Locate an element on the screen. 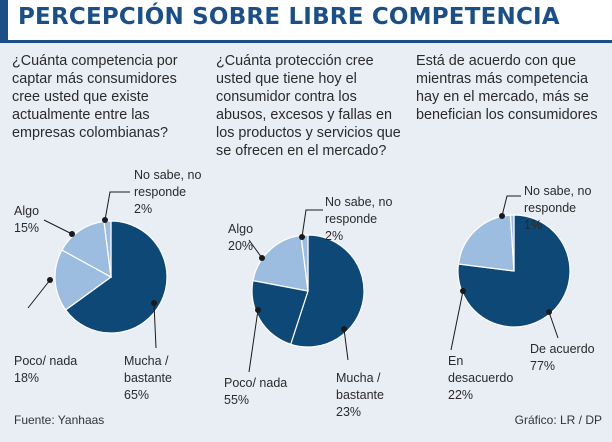  graphic-credit: Gráfico: LR / DP is located at coordinates (558, 420).